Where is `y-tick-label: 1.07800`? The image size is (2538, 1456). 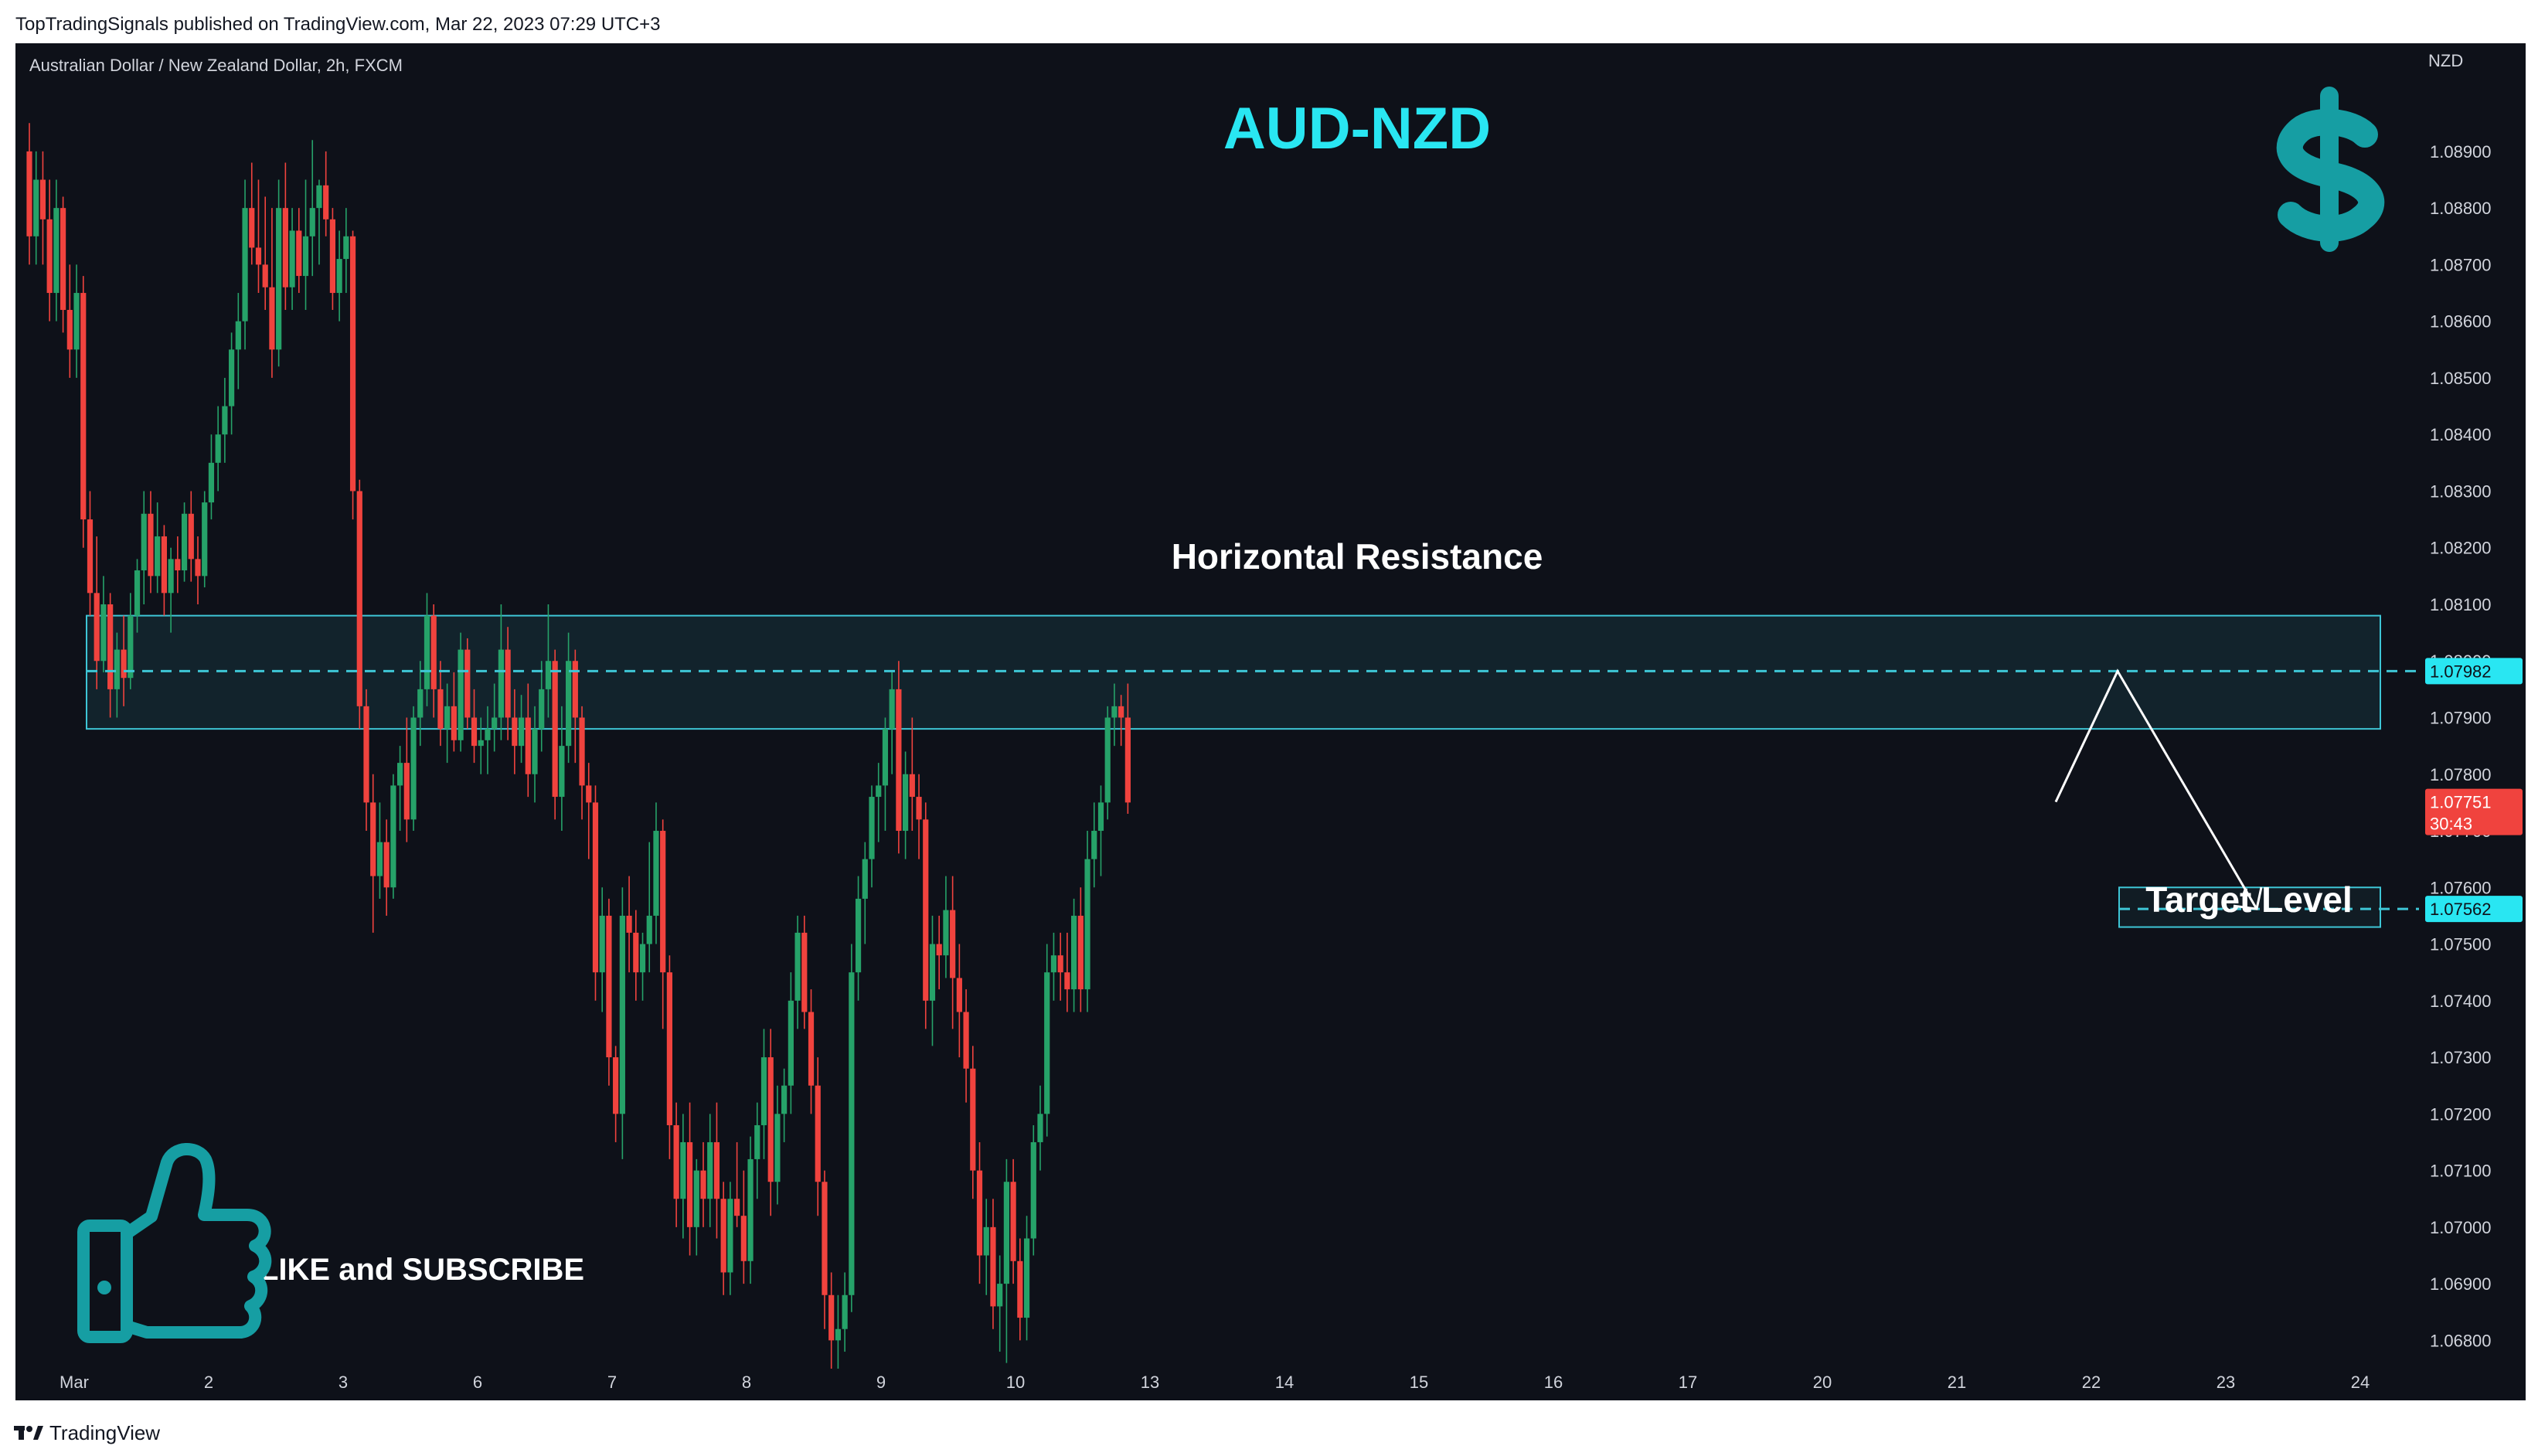
y-tick-label: 1.07800 is located at coordinates (2461, 775).